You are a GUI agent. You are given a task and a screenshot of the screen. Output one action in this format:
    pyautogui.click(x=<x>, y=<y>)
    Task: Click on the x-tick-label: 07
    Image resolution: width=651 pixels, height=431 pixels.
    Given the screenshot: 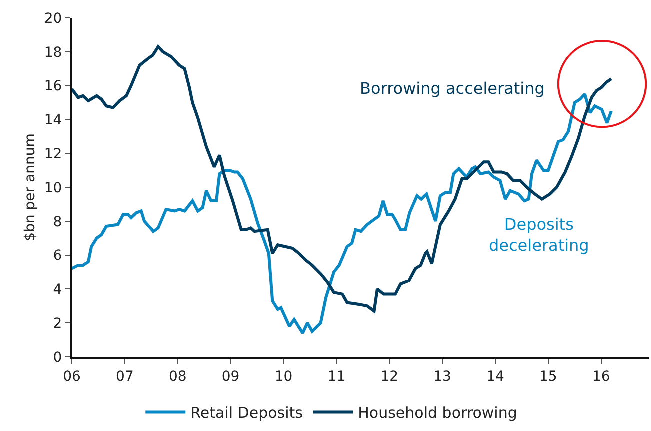 What is the action you would take?
    pyautogui.click(x=125, y=376)
    